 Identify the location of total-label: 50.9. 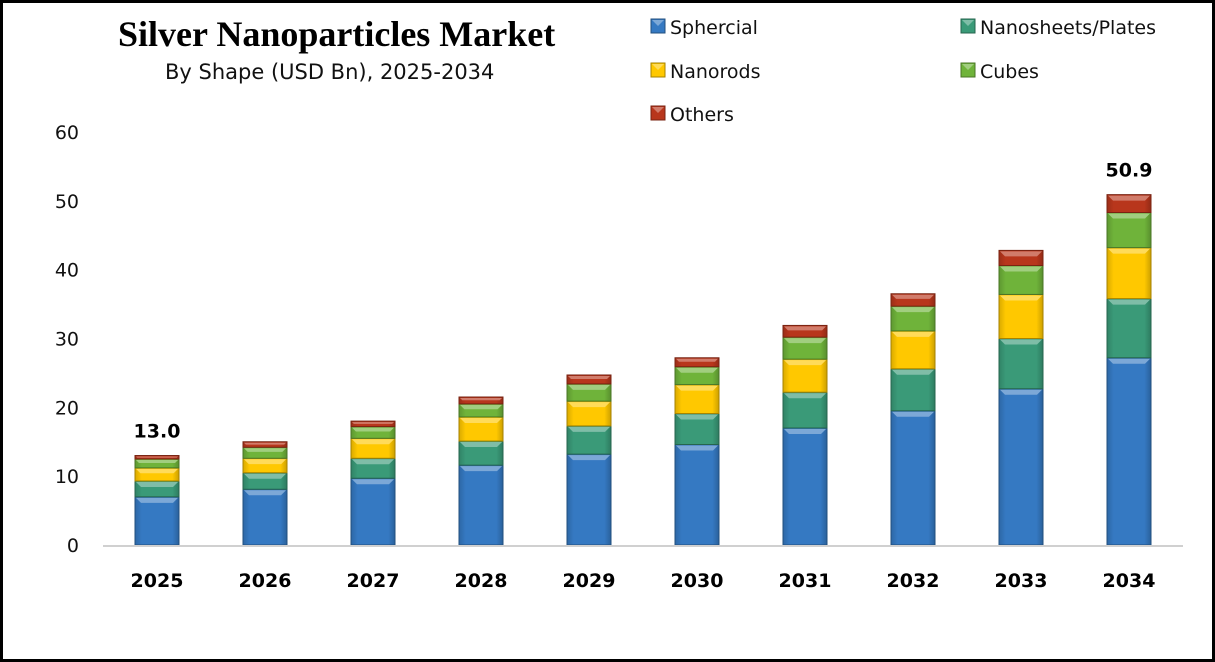
(1129, 171).